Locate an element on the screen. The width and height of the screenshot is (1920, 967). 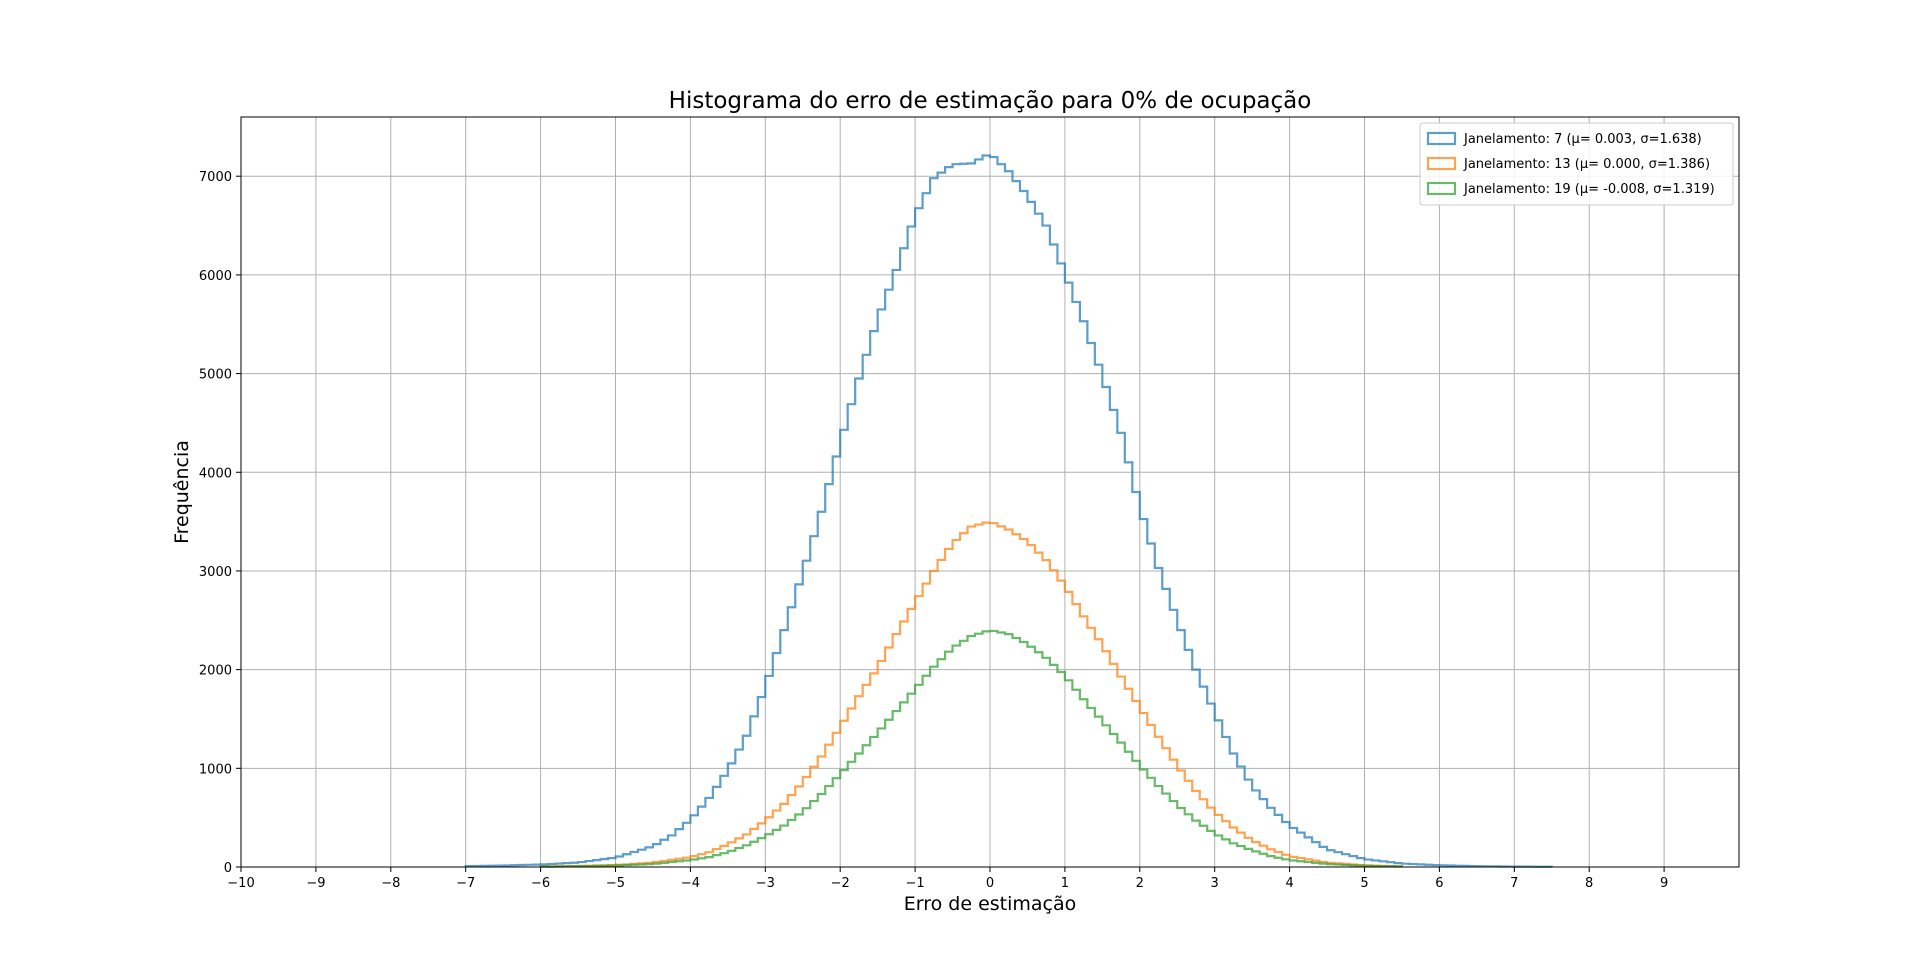
x-tick: 2 is located at coordinates (1140, 879).